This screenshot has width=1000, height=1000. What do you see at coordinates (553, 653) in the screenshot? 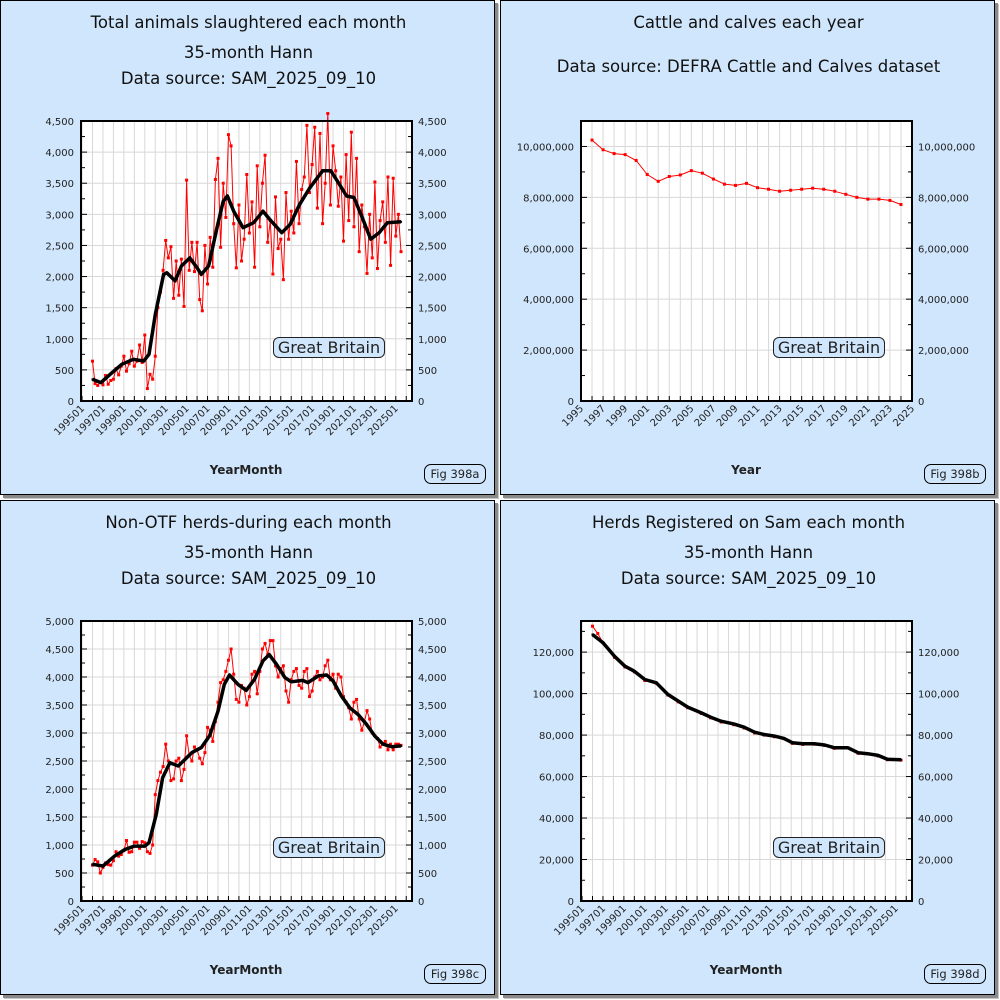
I see `y-tick-label-left: 120,000` at bounding box center [553, 653].